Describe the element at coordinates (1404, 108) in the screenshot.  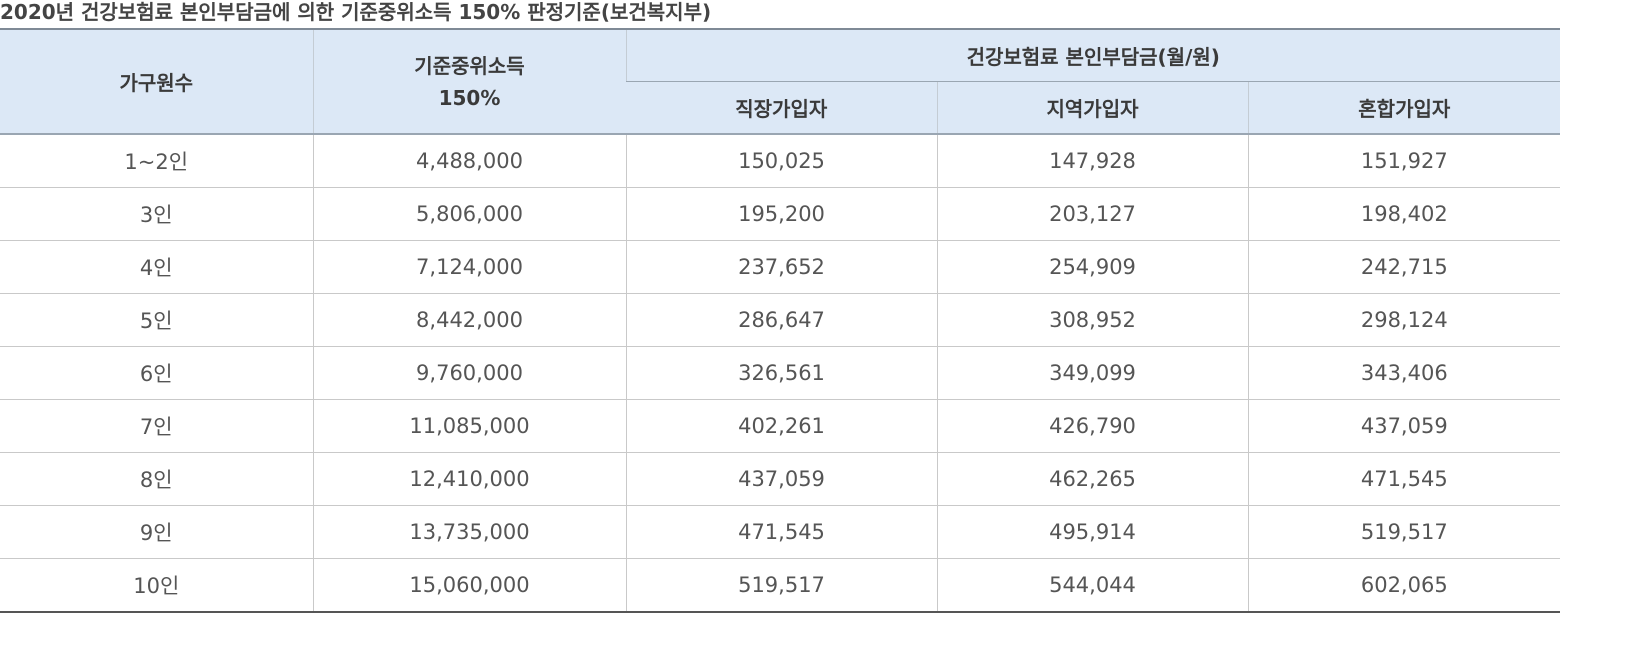
I see `header-mixed: 혼합가입자` at that location.